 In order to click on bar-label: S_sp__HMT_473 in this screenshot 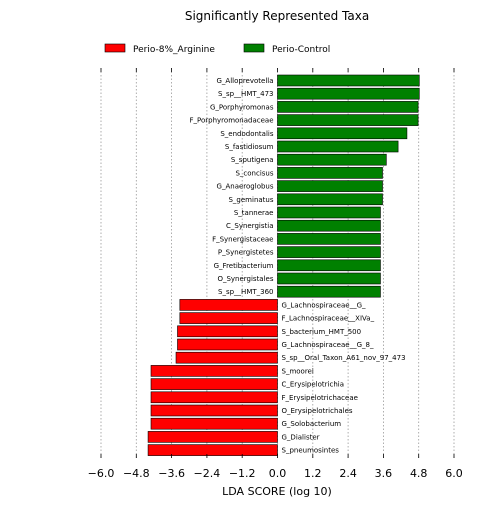, I will do `click(245, 94)`.